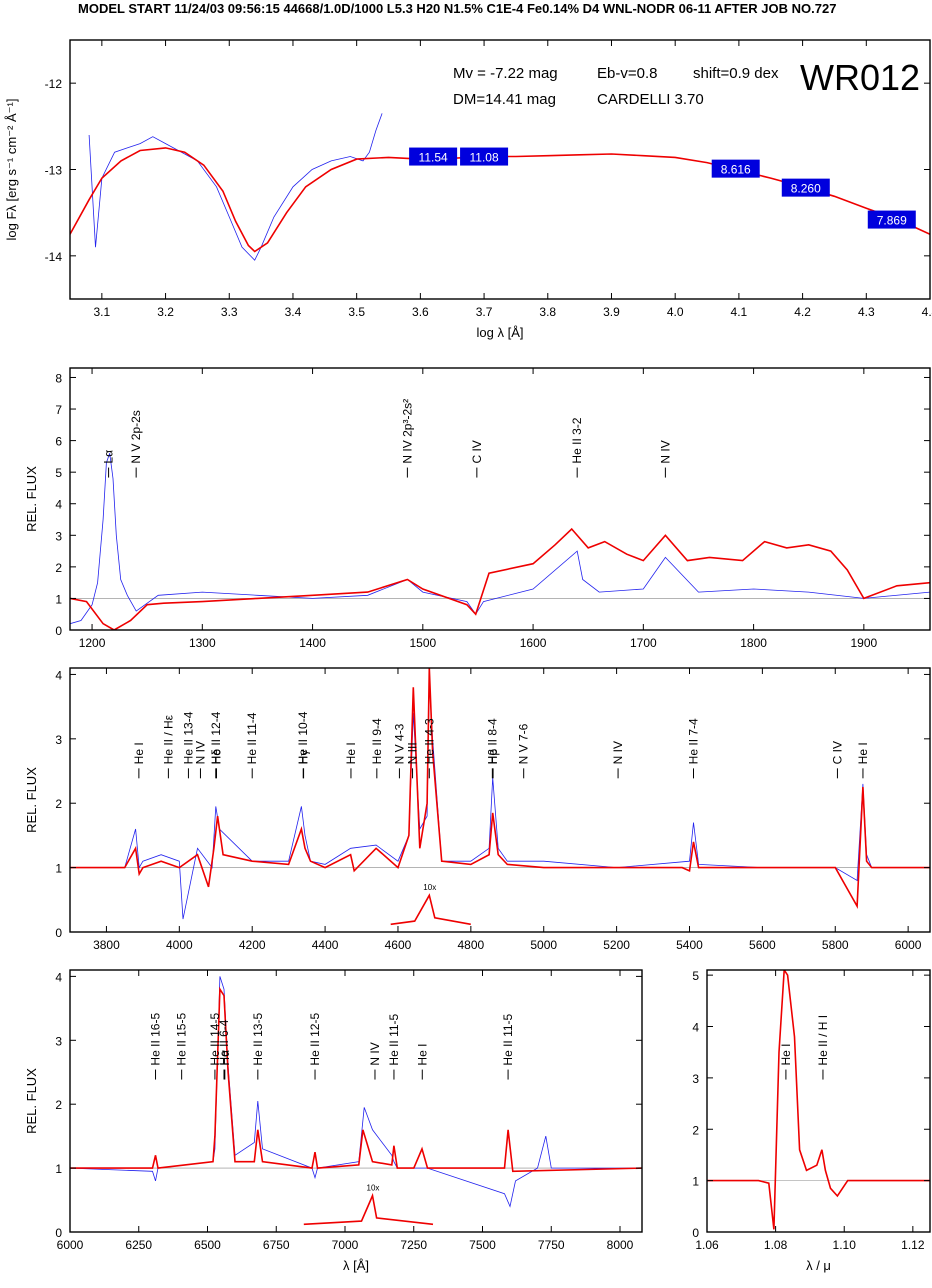 The width and height of the screenshot is (932, 1288). What do you see at coordinates (611, 312) in the screenshot?
I see `x-tick-label: 3.9` at bounding box center [611, 312].